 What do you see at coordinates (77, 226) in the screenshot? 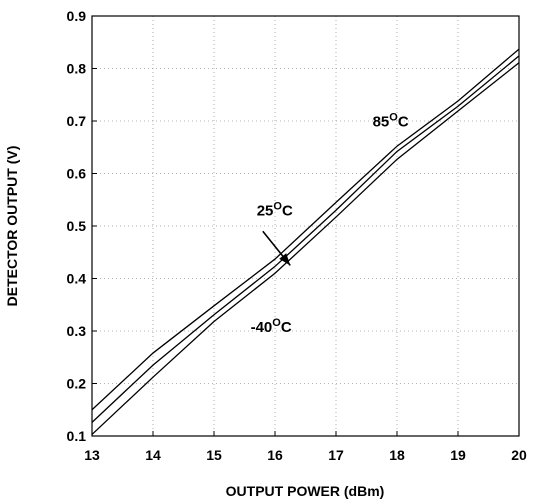
I see `y-tick-label: 0.5` at bounding box center [77, 226].